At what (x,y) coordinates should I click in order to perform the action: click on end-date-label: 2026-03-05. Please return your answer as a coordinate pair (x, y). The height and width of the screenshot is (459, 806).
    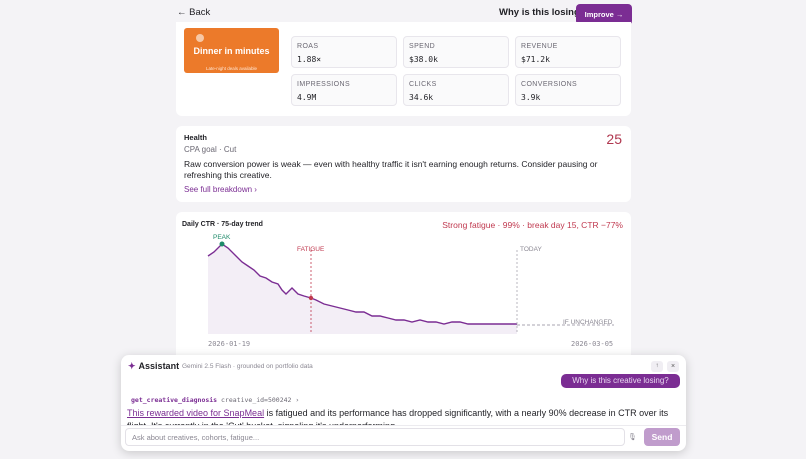
    Looking at the image, I should click on (592, 344).